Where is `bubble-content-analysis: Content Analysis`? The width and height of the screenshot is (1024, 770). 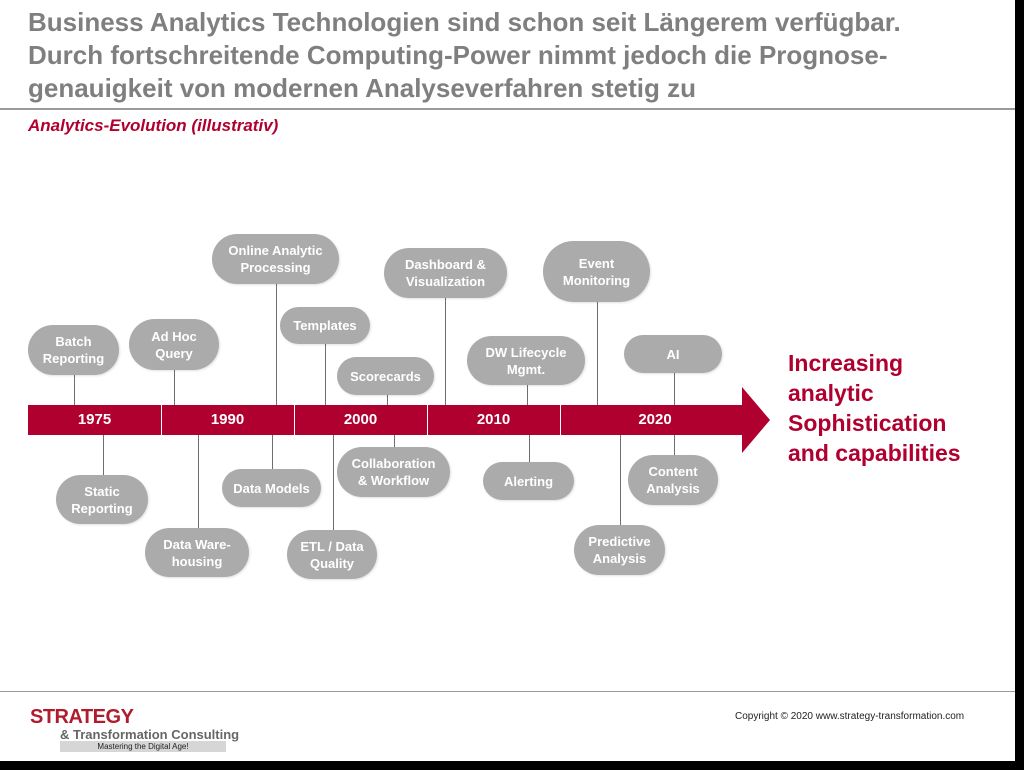 bubble-content-analysis: Content Analysis is located at coordinates (673, 480).